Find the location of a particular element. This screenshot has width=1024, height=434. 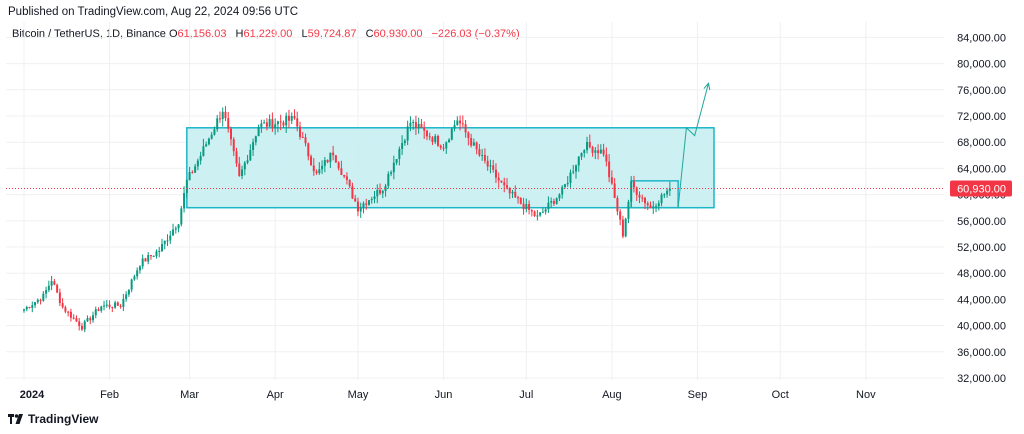

range-box-main is located at coordinates (450, 168).